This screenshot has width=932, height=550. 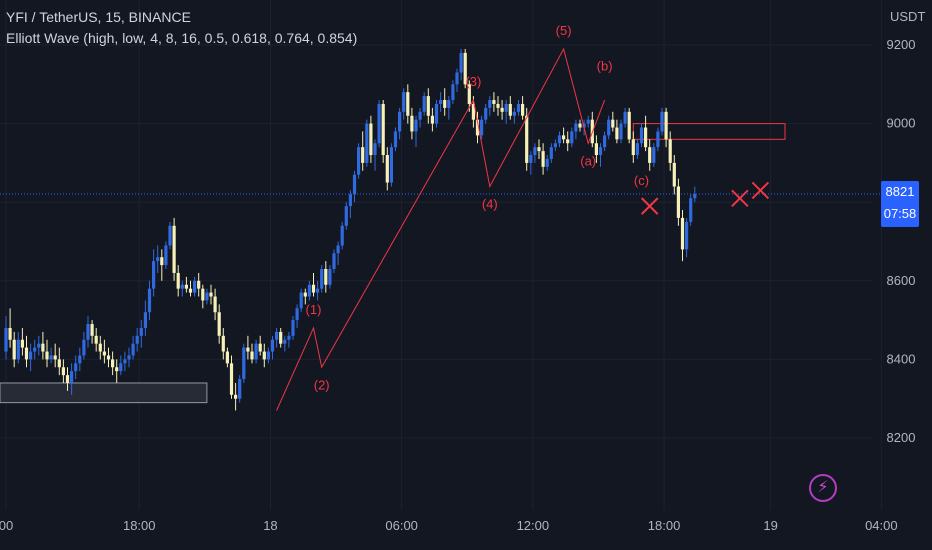 I want to click on price-tick-label: 8600, so click(x=901, y=280).